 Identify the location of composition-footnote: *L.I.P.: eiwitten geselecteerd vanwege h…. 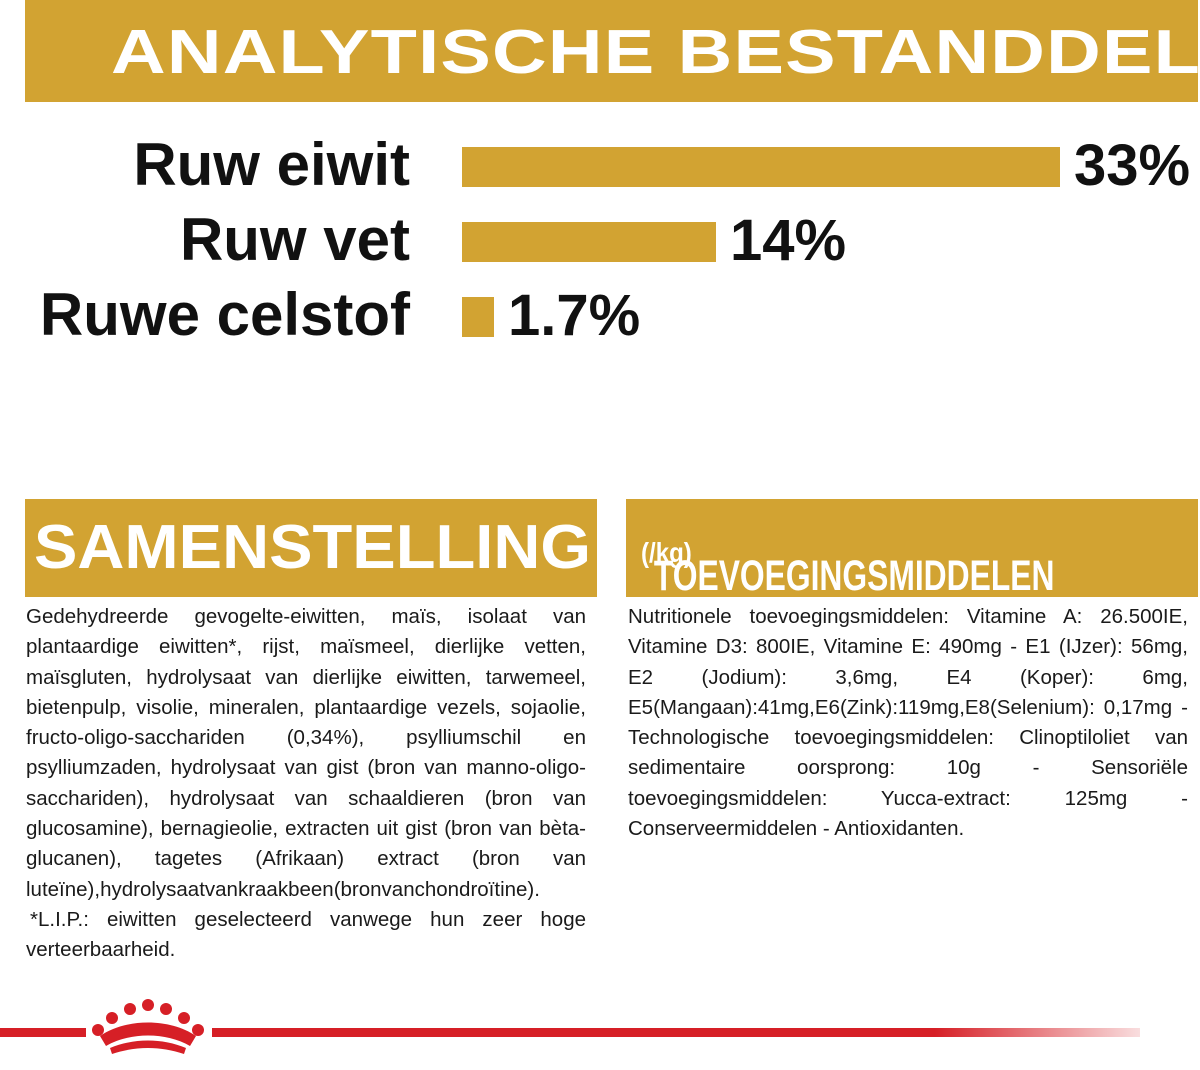
(306, 934).